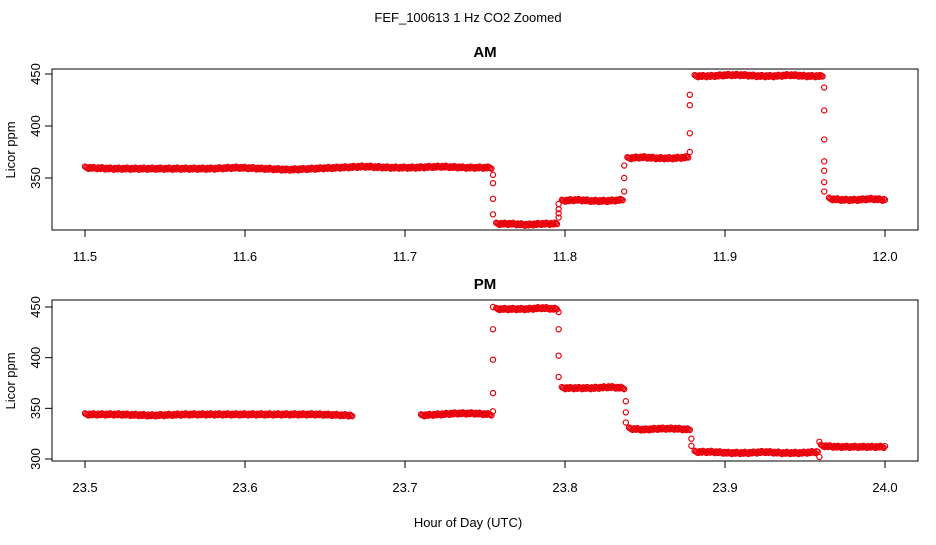 This screenshot has height=545, width=936. I want to click on am-y-tick-label: 450, so click(35, 74).